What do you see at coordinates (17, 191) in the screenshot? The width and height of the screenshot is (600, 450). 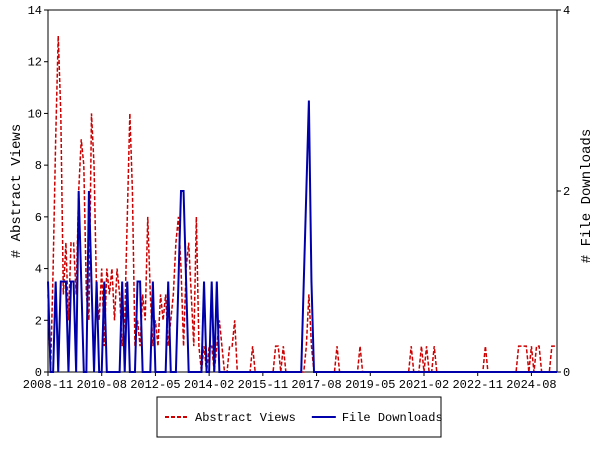 I see `y-axis-label: # Abstract Views` at bounding box center [17, 191].